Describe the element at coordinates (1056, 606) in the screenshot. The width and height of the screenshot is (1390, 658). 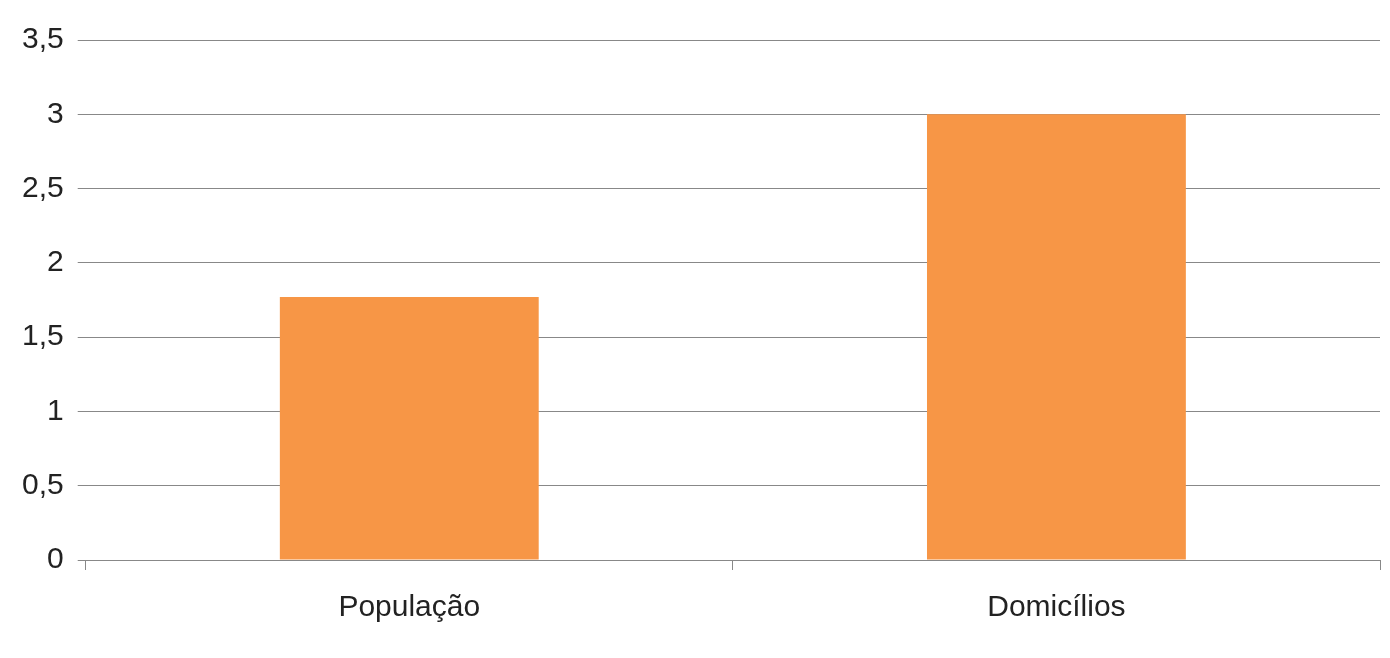
I see `x-tick-label: Domicílios` at that location.